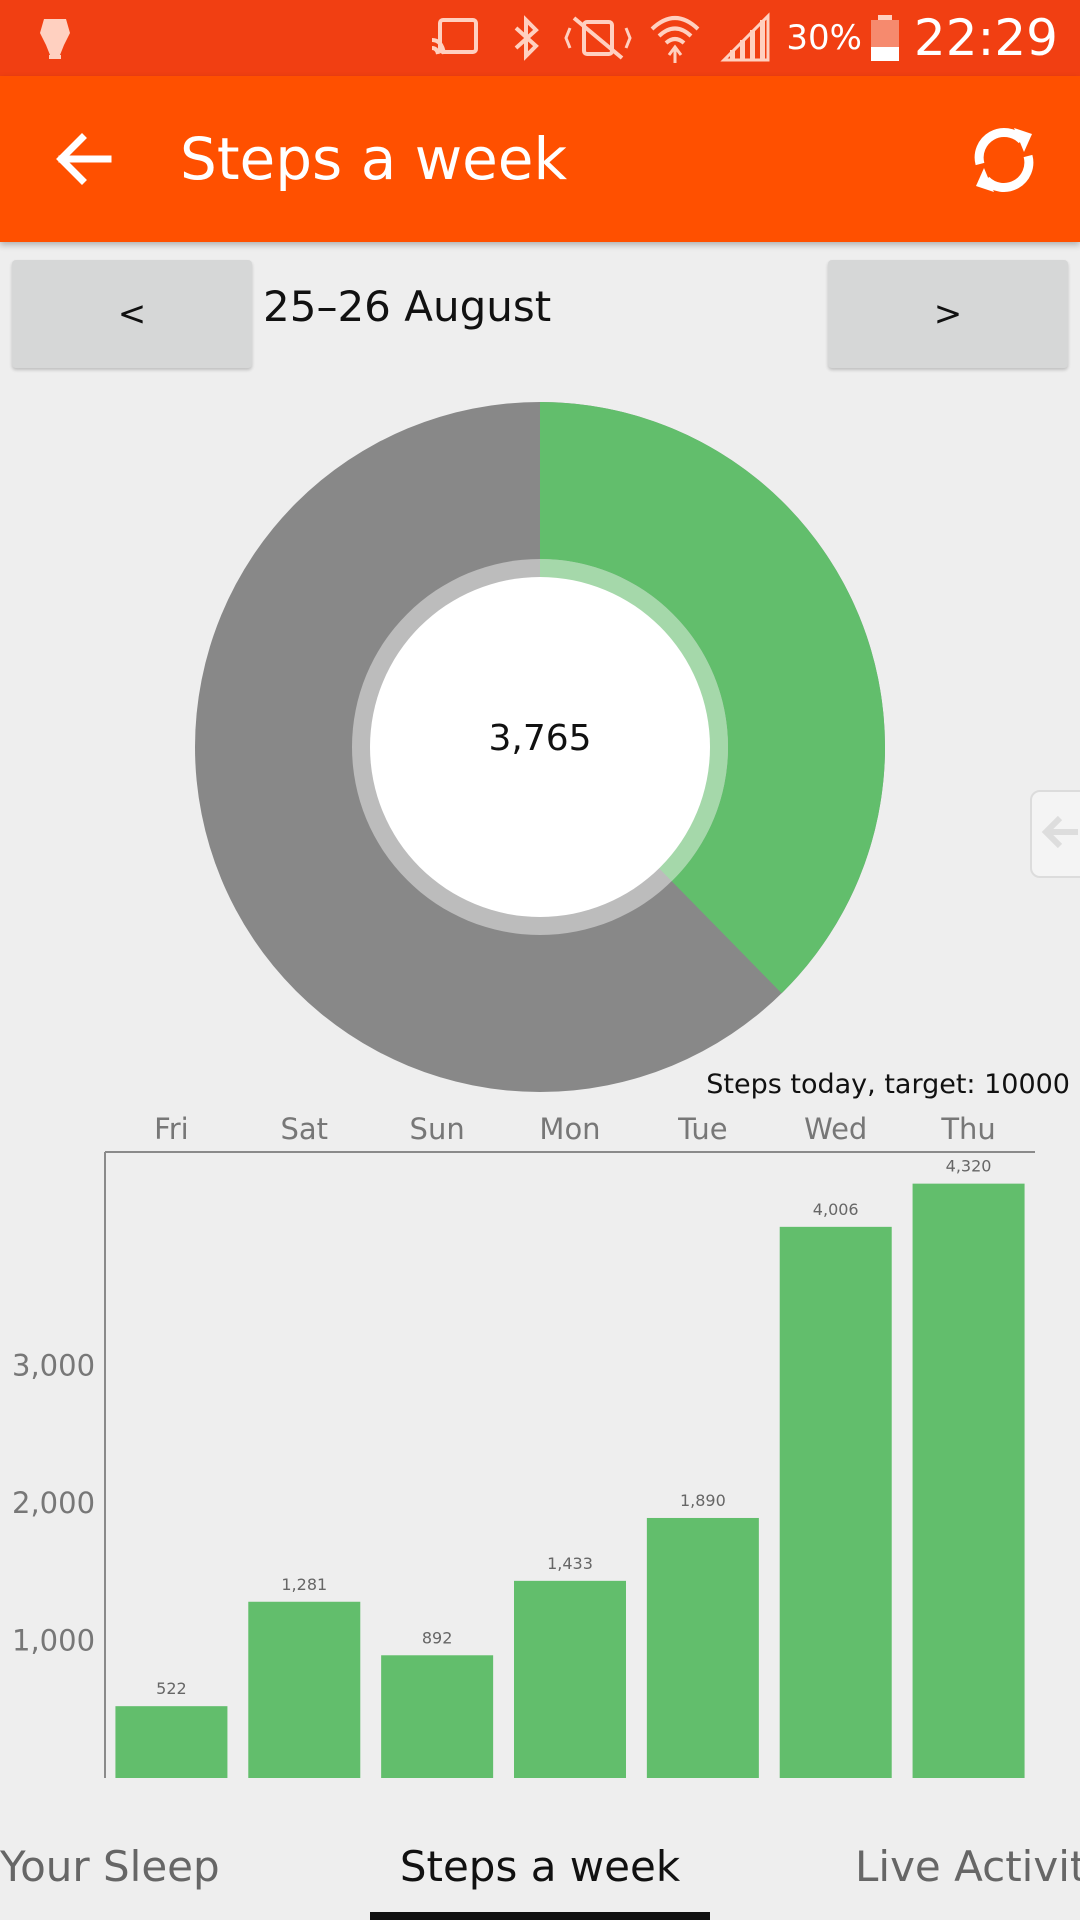 This screenshot has width=1080, height=1920. I want to click on donut-center, so click(540, 747).